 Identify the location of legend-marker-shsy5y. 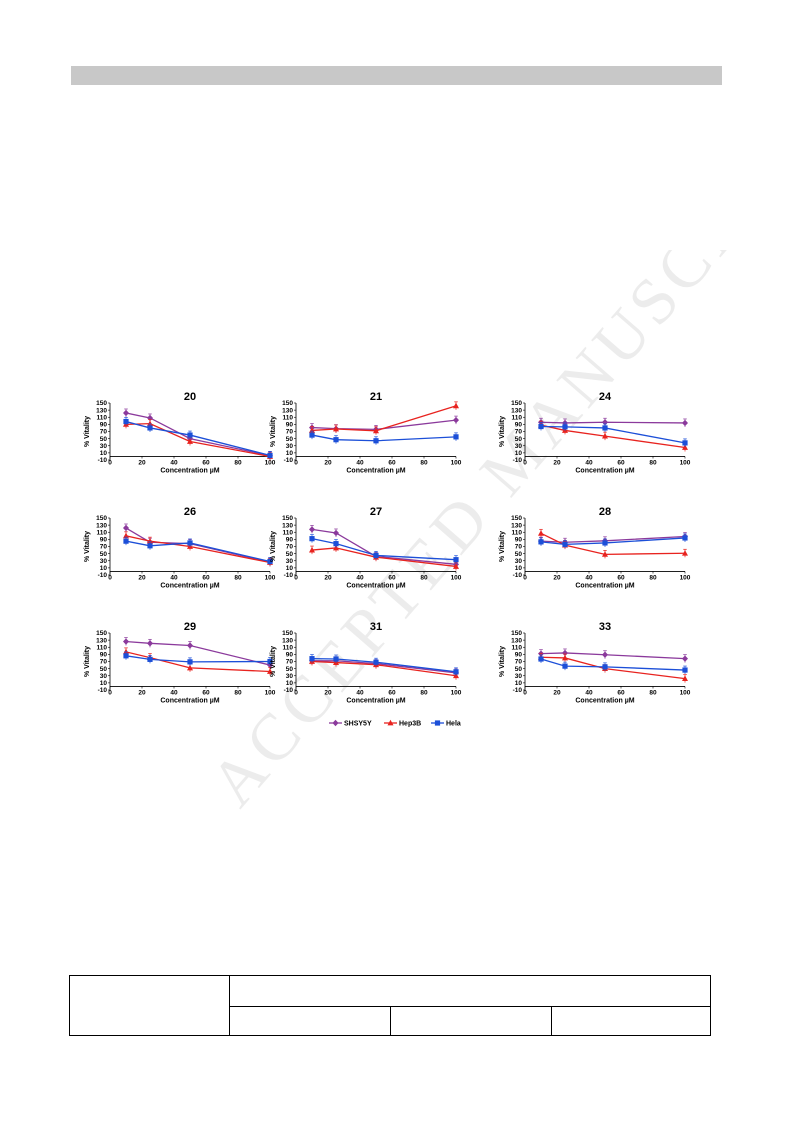
(335, 723).